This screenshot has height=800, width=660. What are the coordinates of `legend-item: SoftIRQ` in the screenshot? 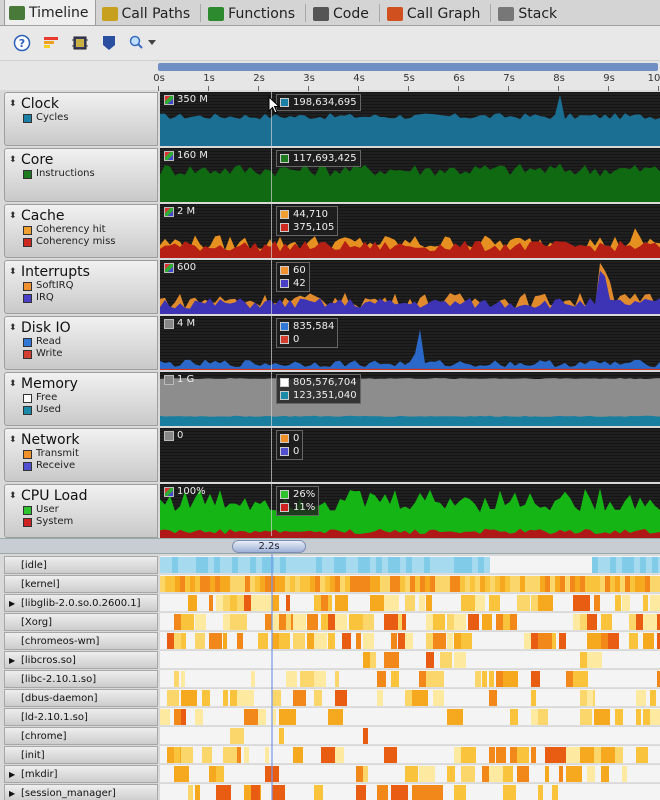 It's located at (81, 286).